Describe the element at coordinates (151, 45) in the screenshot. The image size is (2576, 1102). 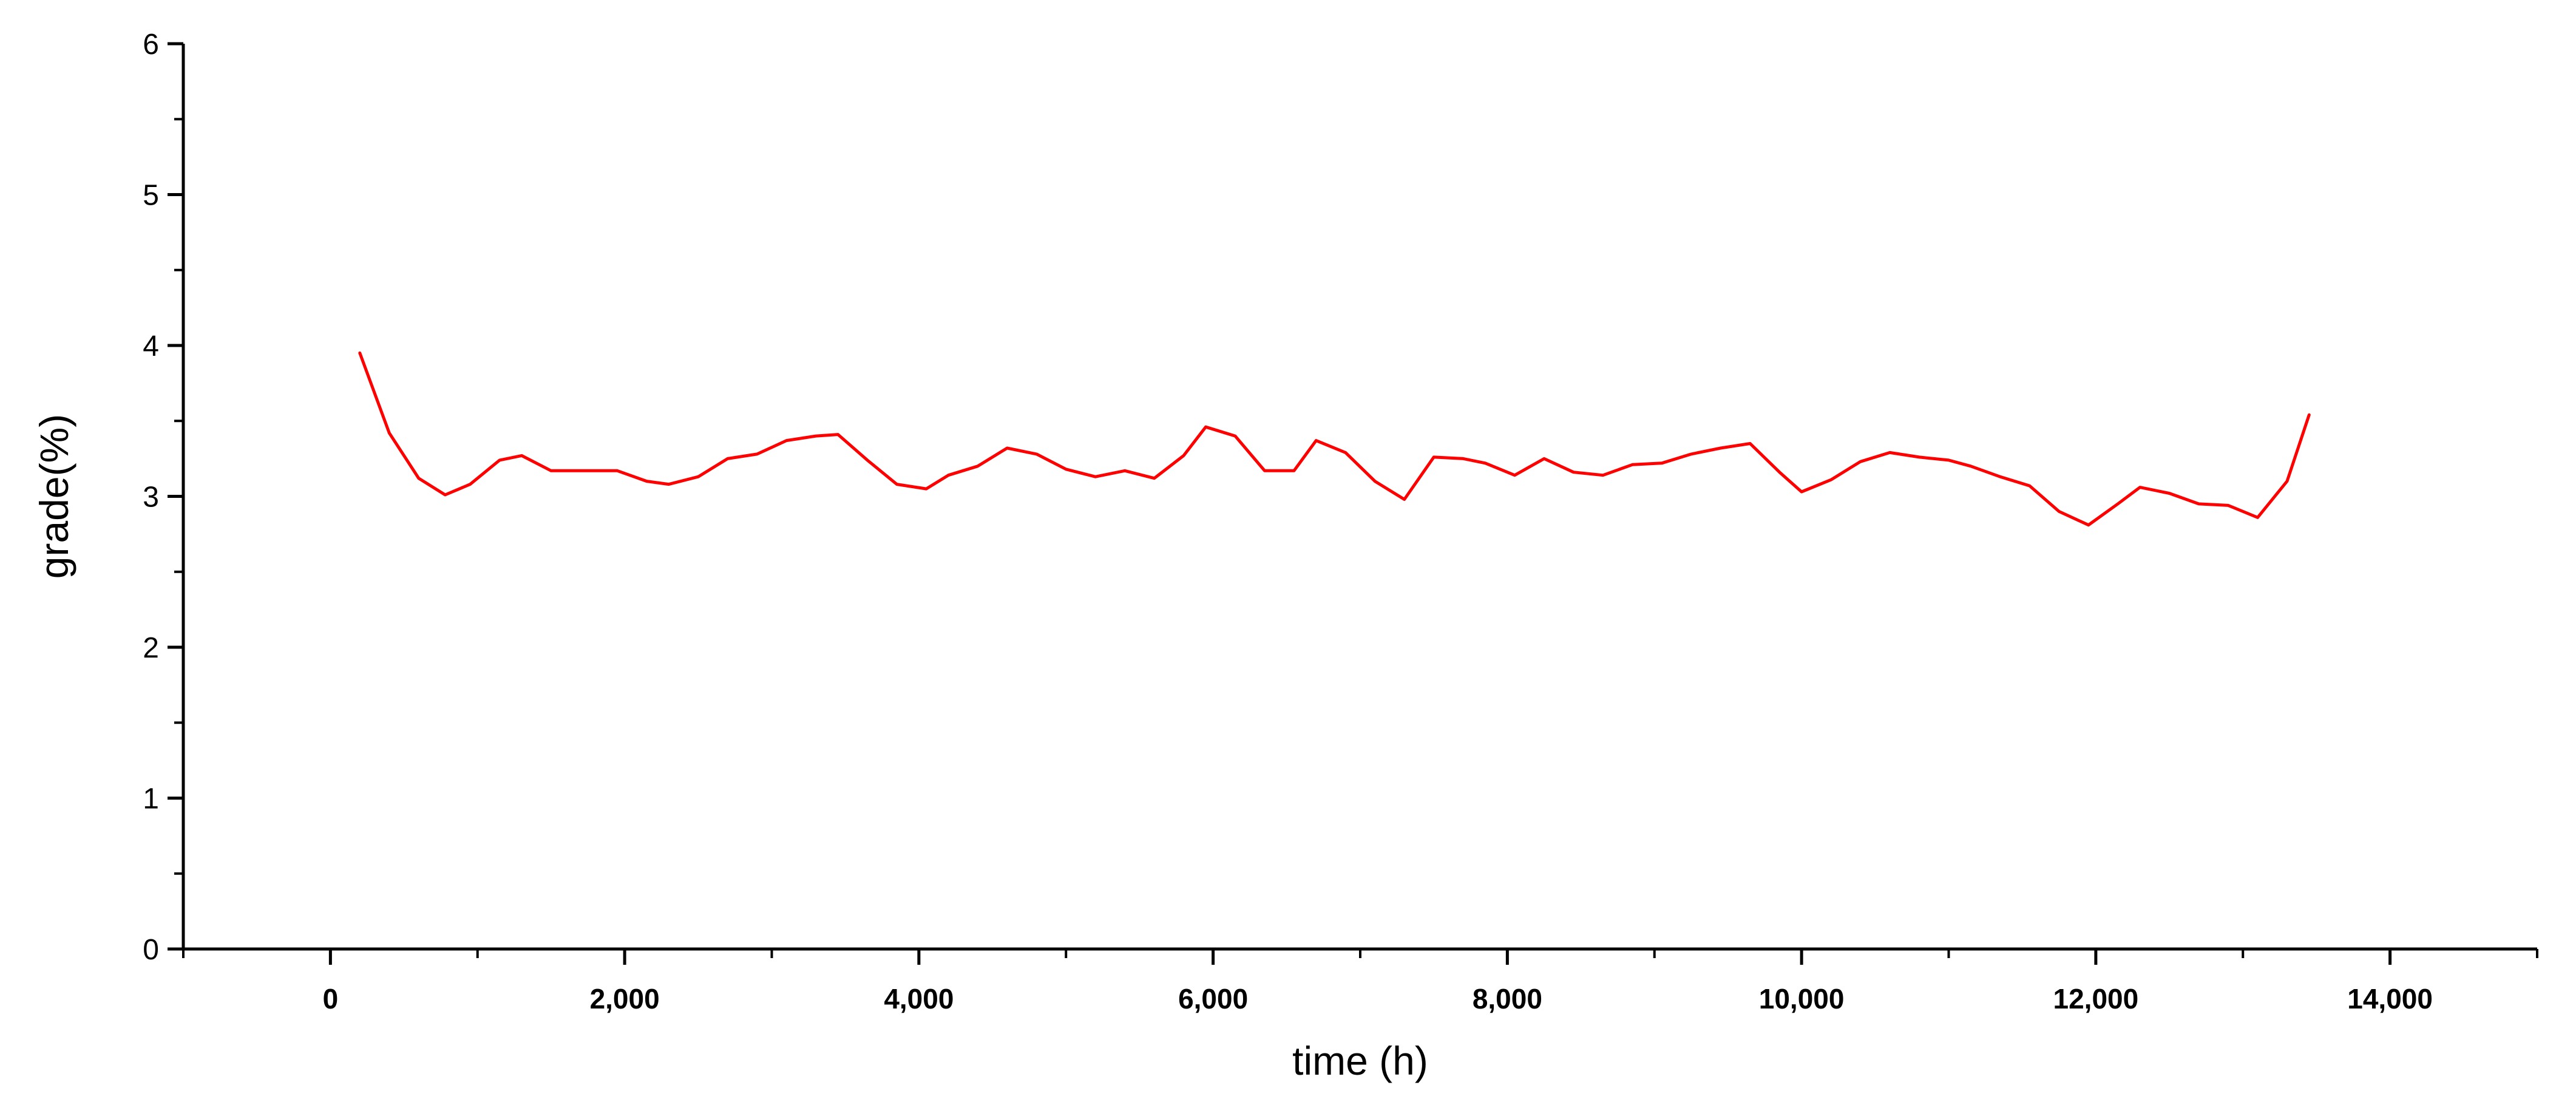
I see `y-tick-label: 6` at that location.